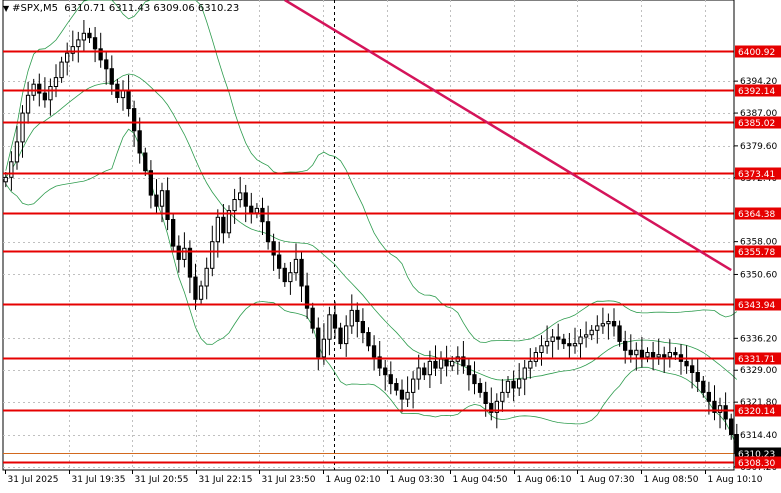 The height and width of the screenshot is (493, 781). Describe the element at coordinates (544, 480) in the screenshot. I see `time-tick-label: 1 Aug 06:10` at that location.